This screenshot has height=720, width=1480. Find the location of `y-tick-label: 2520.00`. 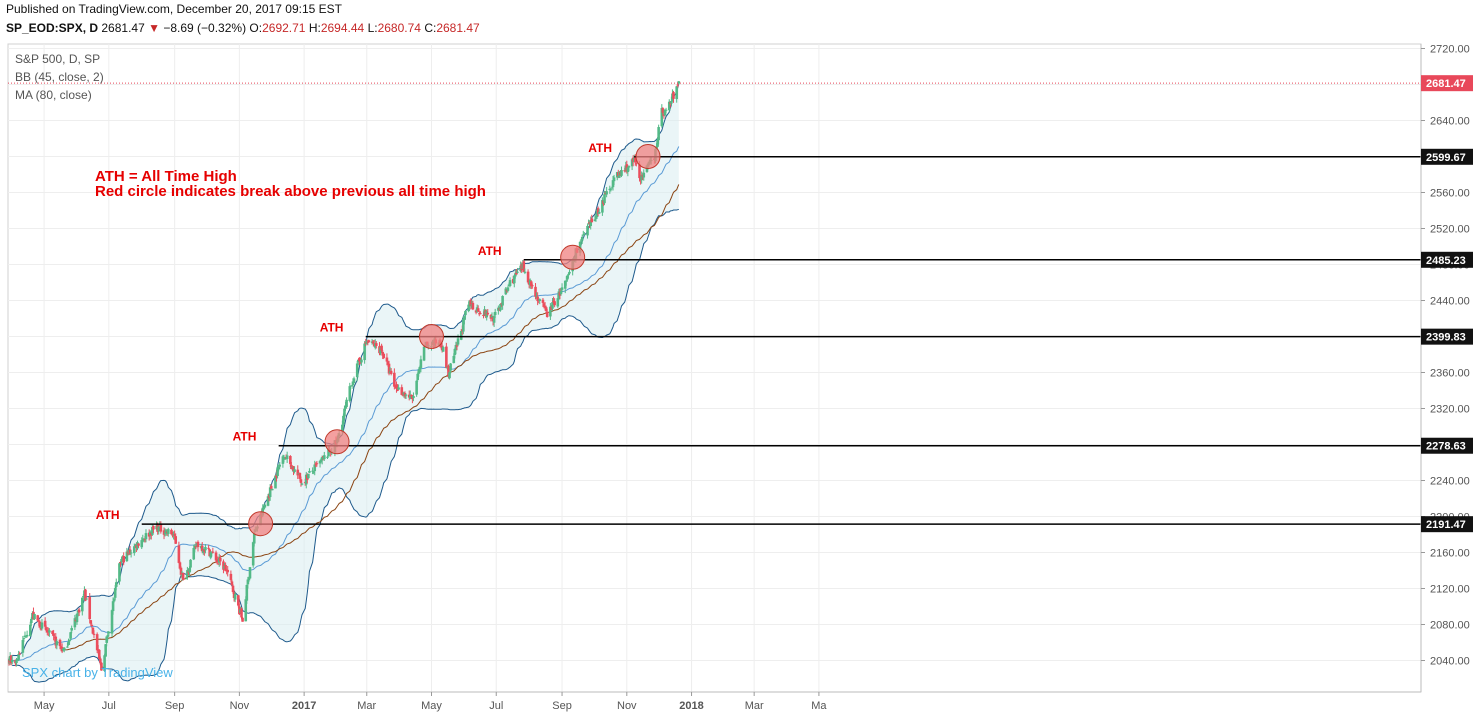

y-tick-label: 2520.00 is located at coordinates (1450, 230).